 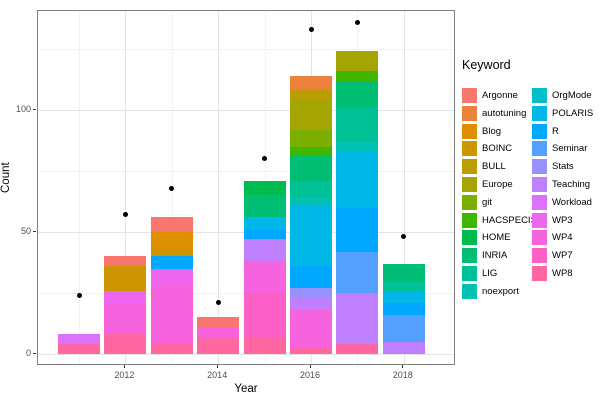 I want to click on legend-label-R: R, so click(x=555, y=131).